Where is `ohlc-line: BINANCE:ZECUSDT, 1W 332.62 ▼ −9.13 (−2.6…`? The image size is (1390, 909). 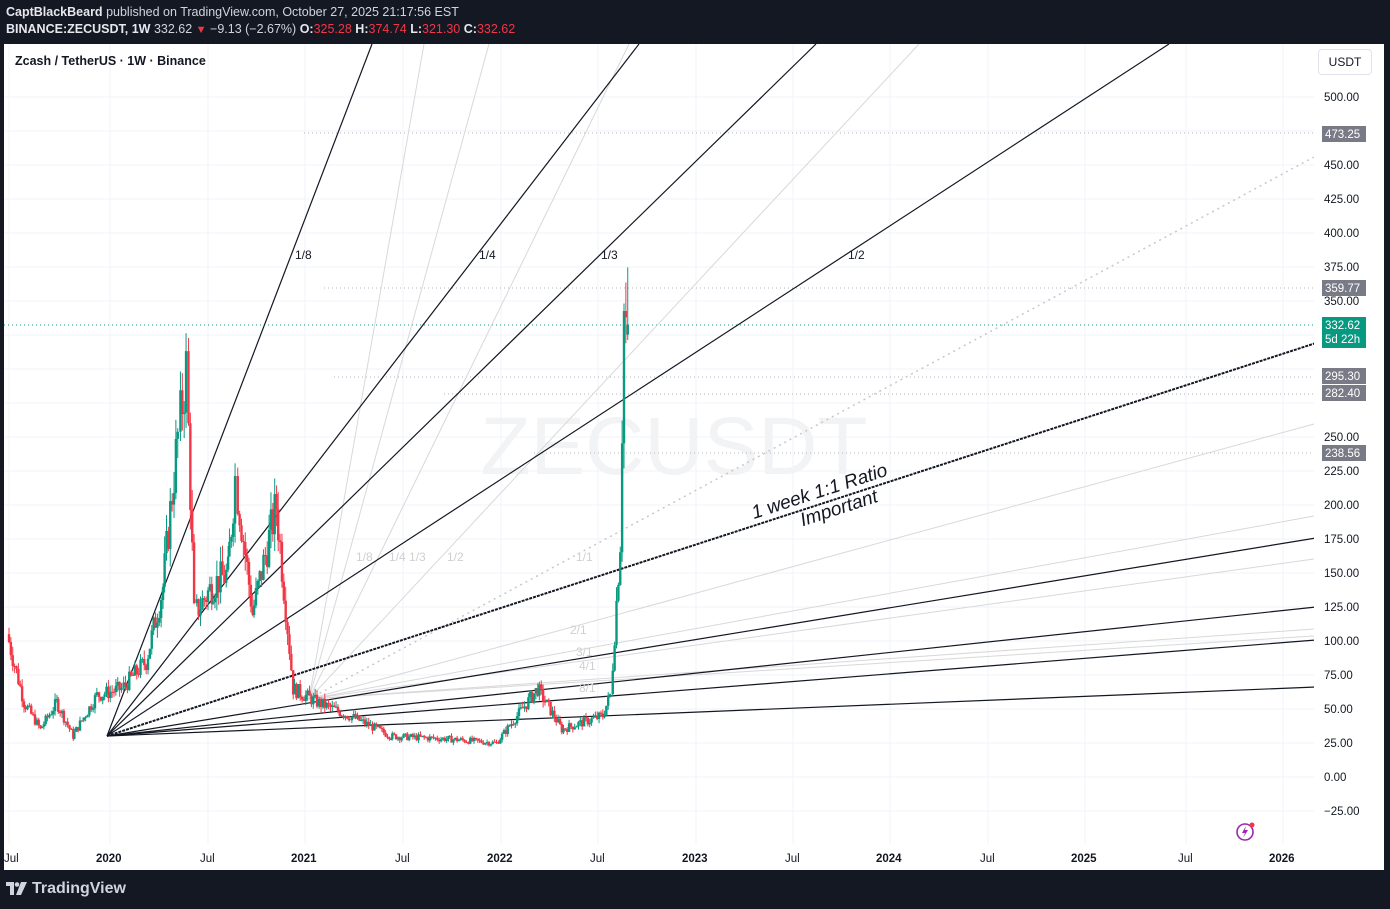
ohlc-line: BINANCE:ZECUSDT, 1W 332.62 ▼ −9.13 (−2.6… is located at coordinates (260, 29).